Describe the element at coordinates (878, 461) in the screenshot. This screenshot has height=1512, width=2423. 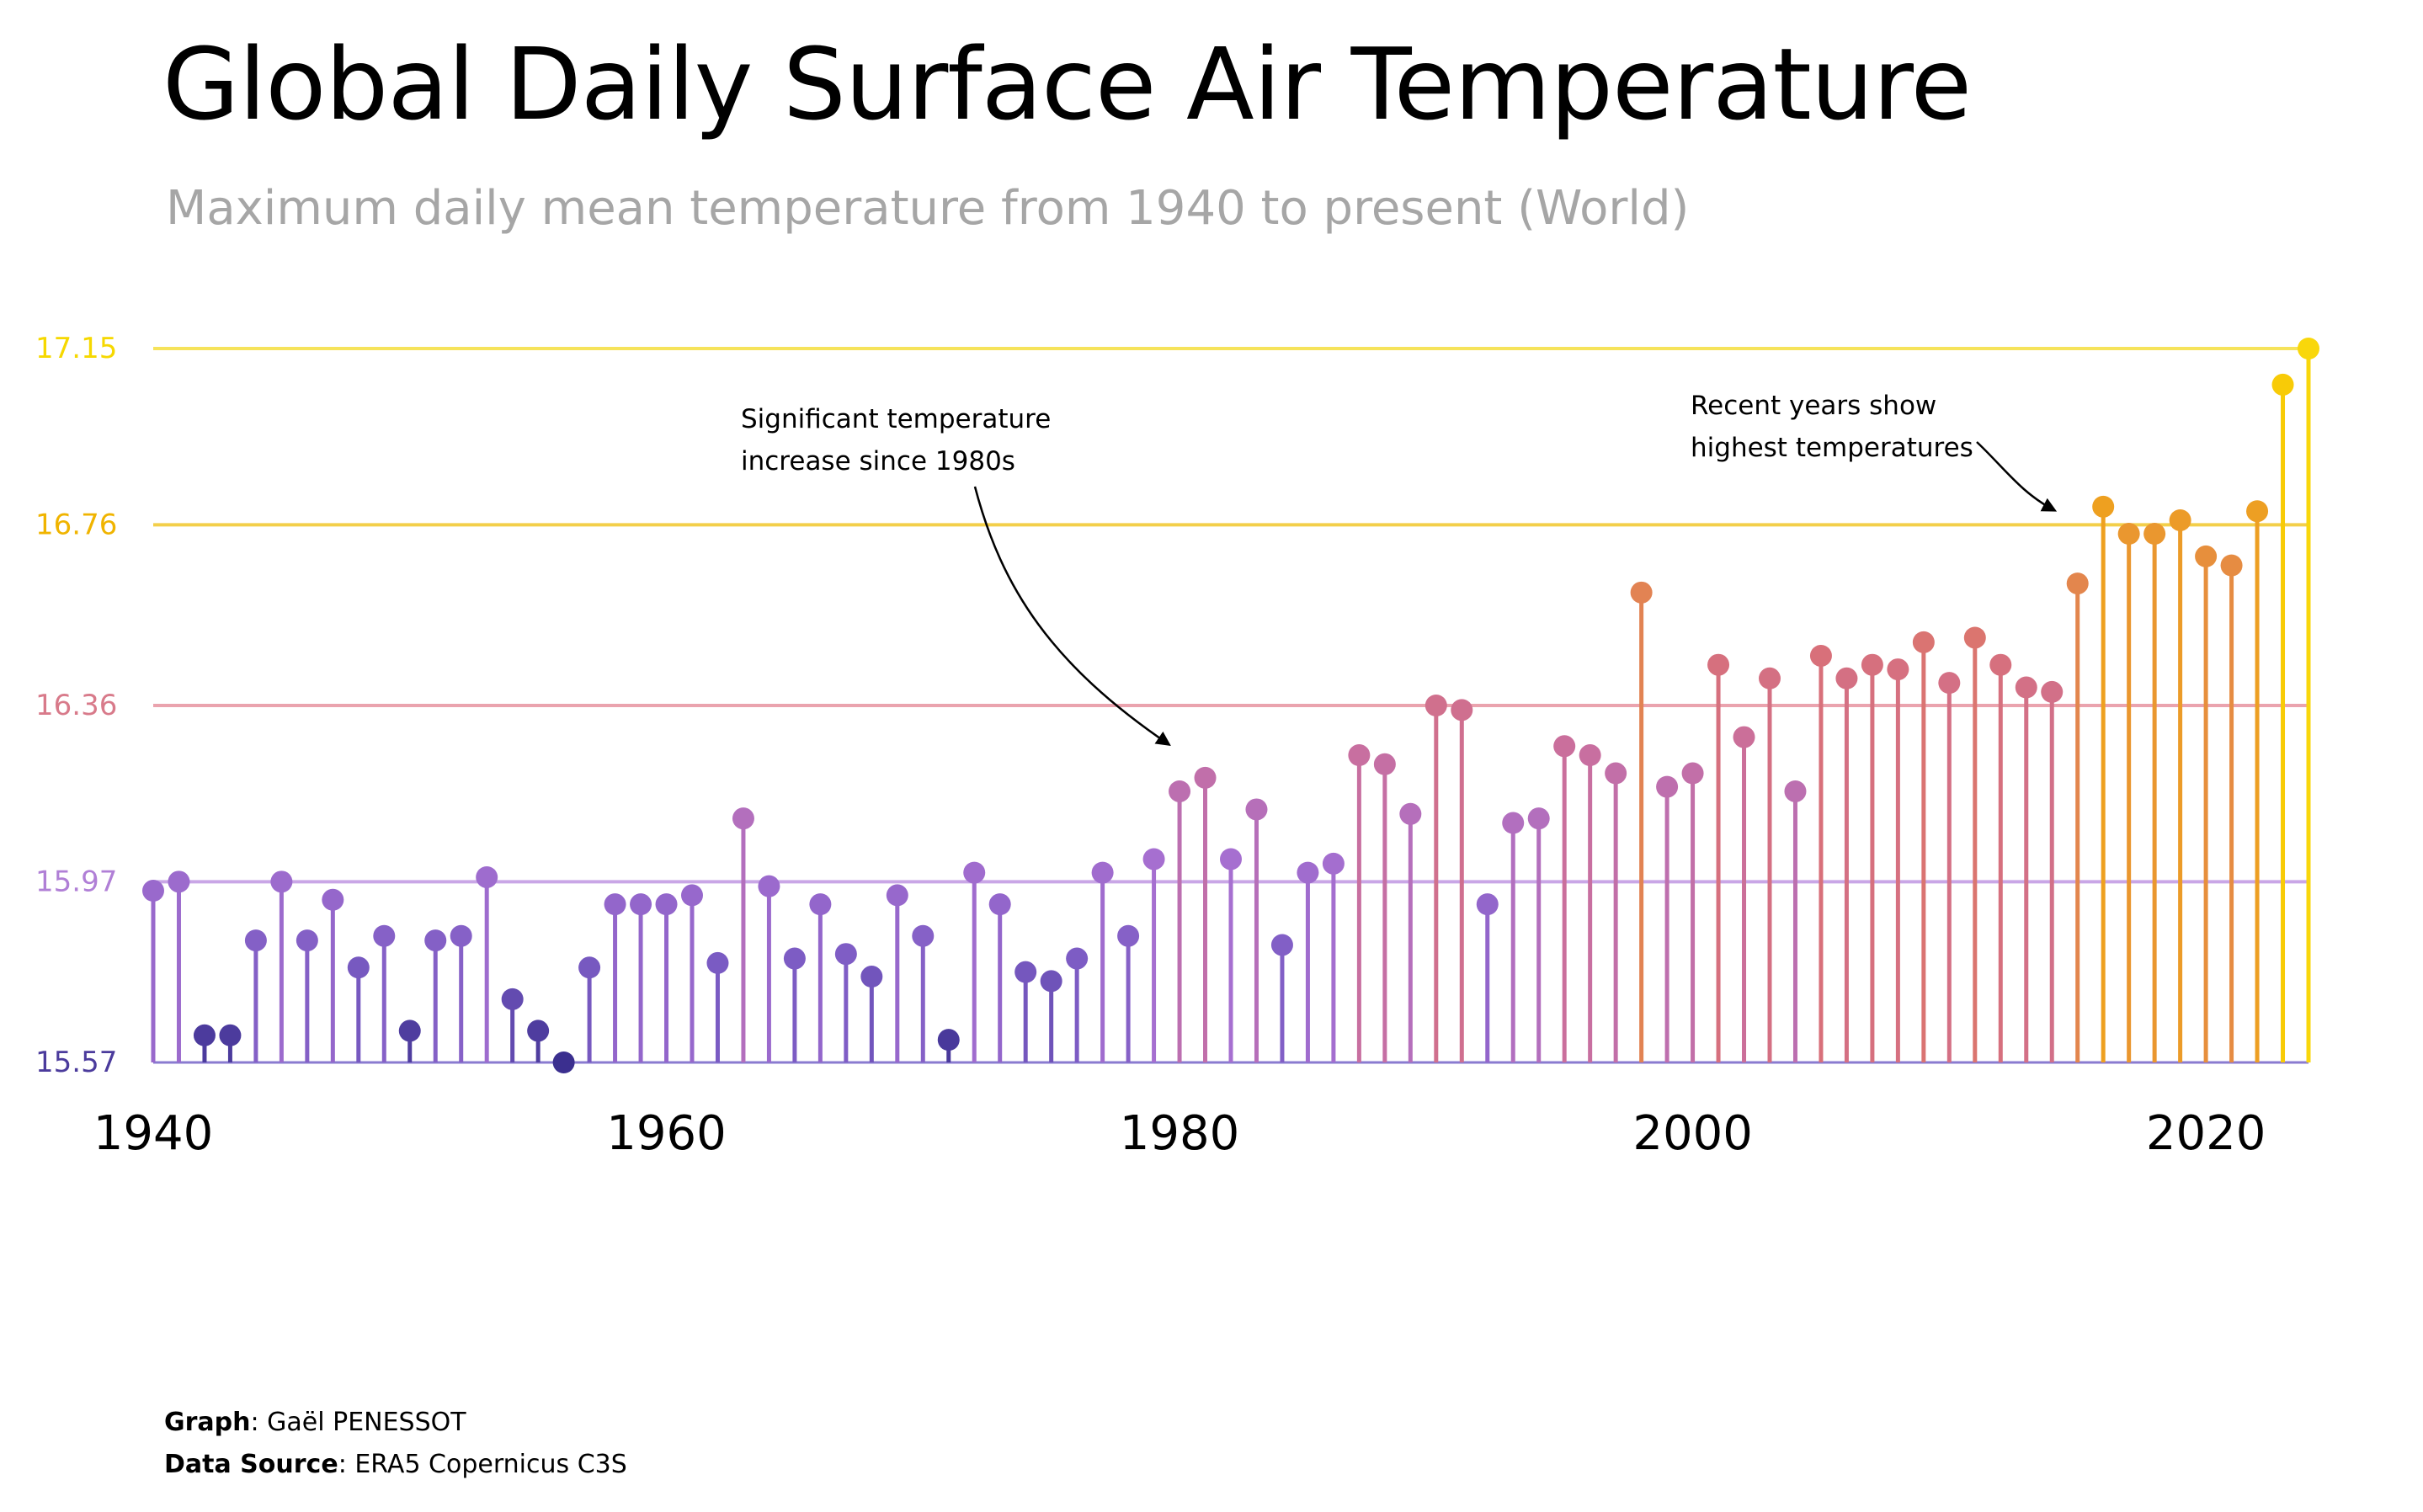
I see `annotation-text: increase since 1980s` at that location.